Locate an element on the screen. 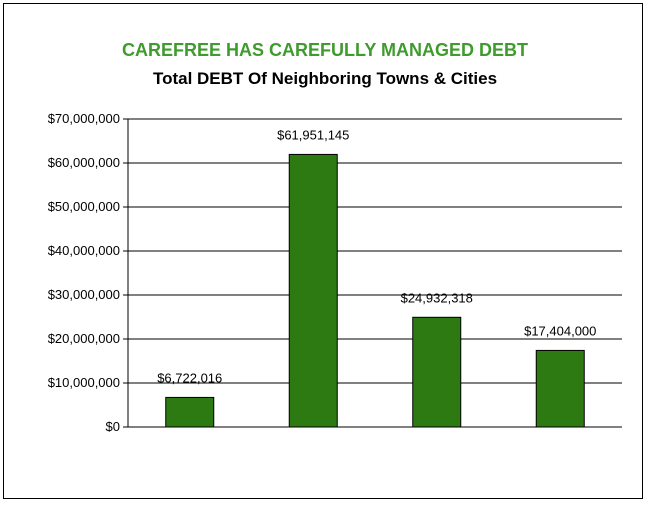 The height and width of the screenshot is (506, 650). y-tick-label: $50,000,000 is located at coordinates (84, 206).